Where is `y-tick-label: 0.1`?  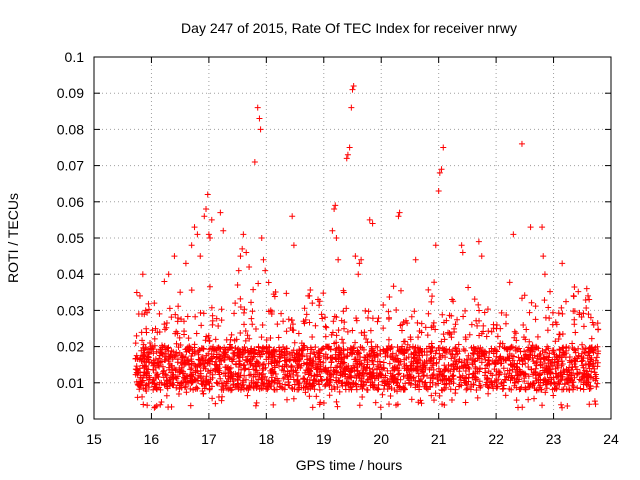
y-tick-label: 0.1 is located at coordinates (75, 57).